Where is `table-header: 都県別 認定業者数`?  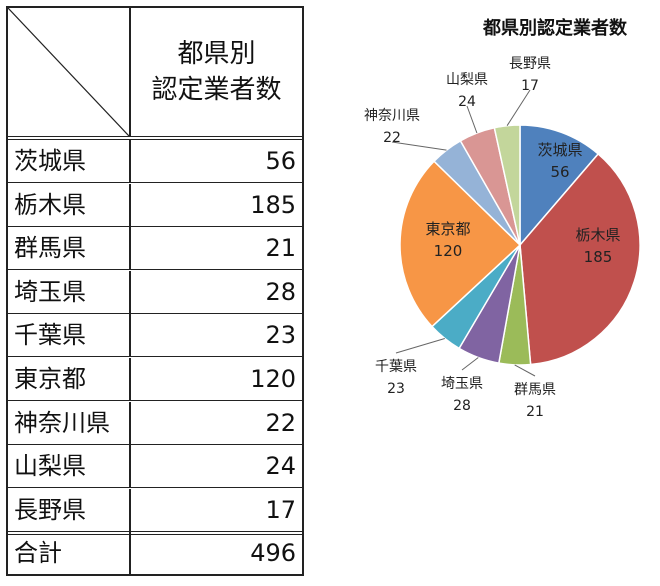
table-header: 都県別 認定業者数 is located at coordinates (155, 74).